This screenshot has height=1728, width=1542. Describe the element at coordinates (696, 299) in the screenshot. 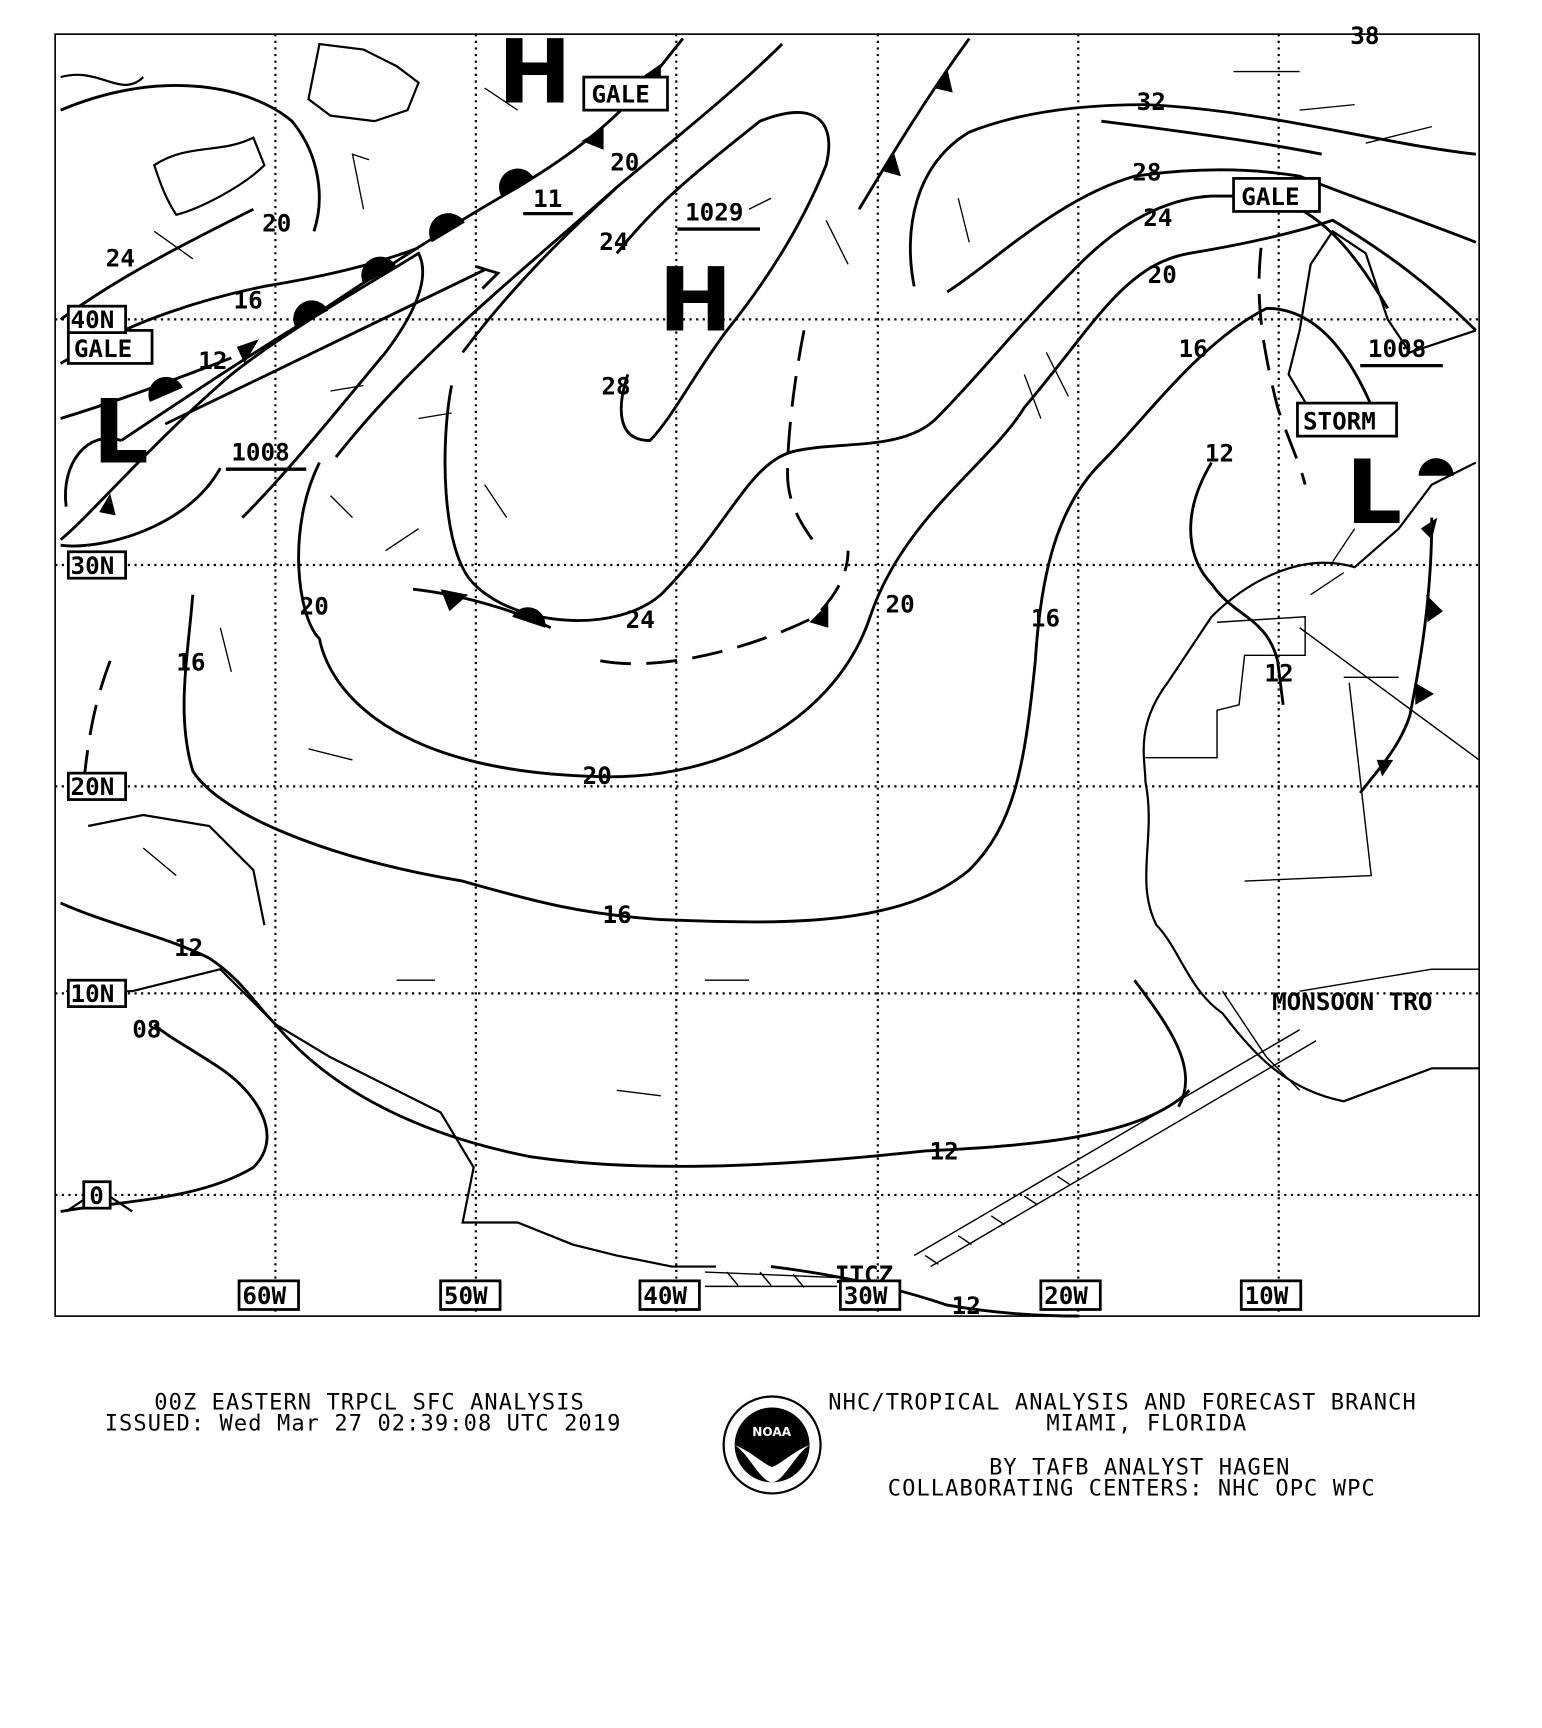

I see `high-pressure-h: H` at that location.